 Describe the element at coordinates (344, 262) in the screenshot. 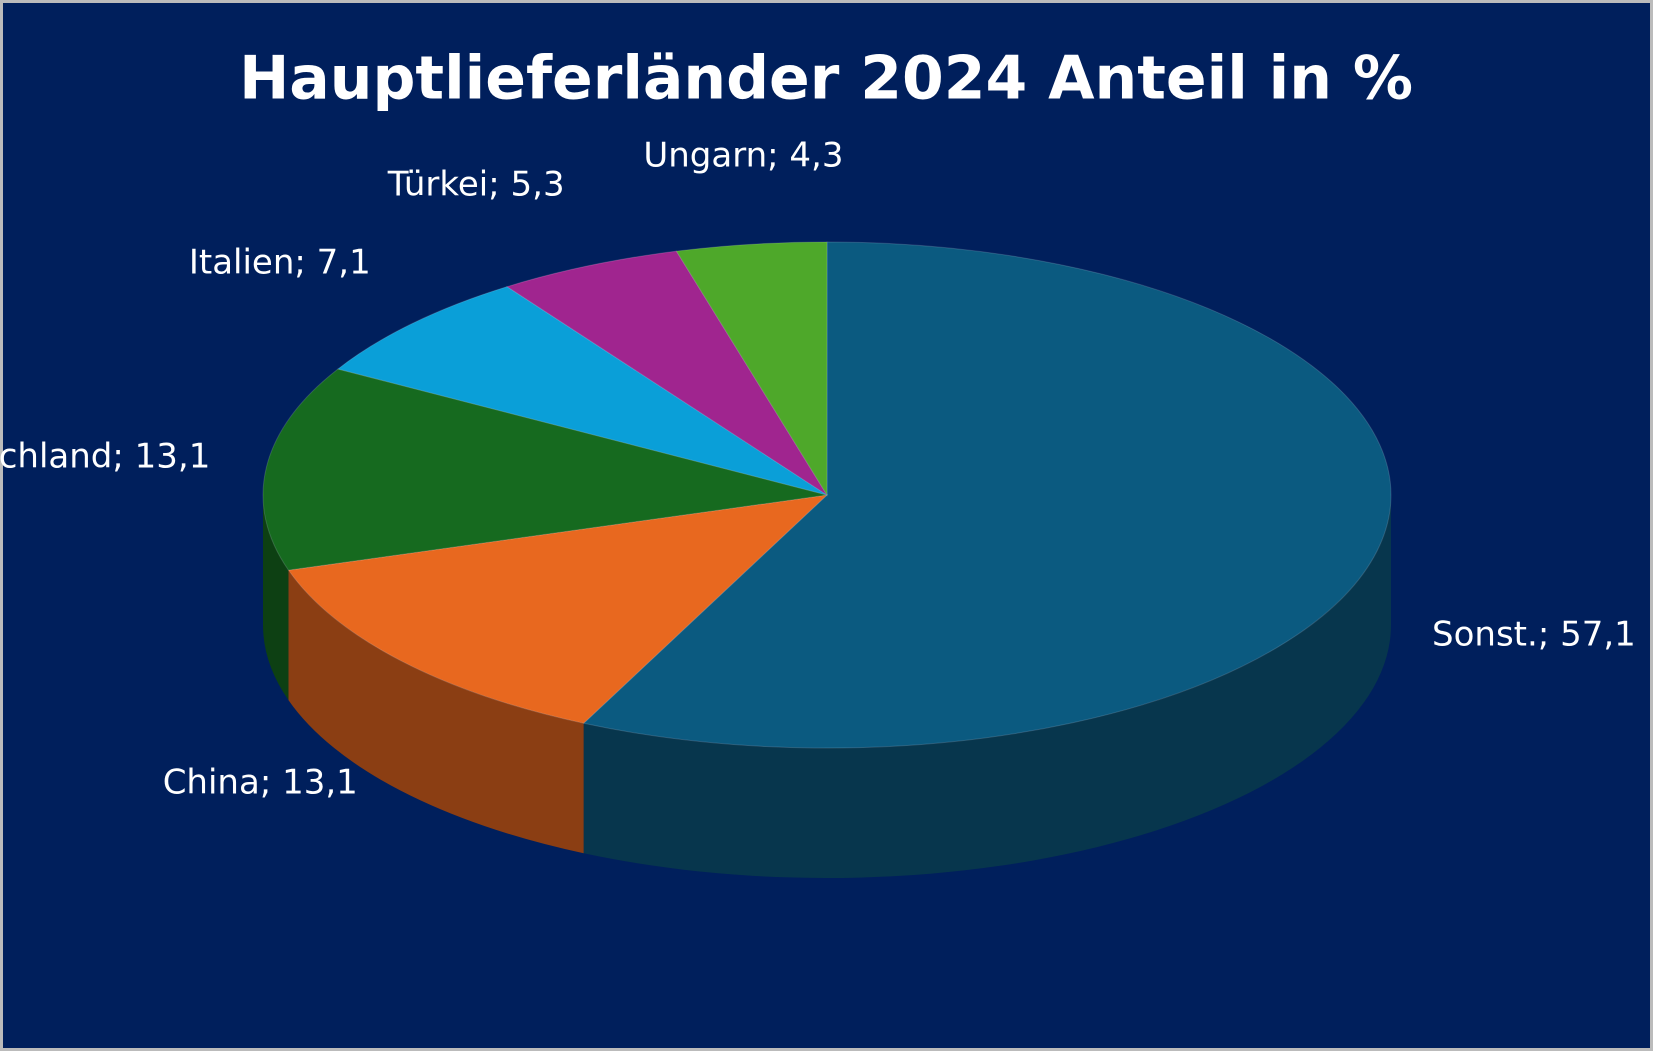

I see `label-value: 7,1` at that location.